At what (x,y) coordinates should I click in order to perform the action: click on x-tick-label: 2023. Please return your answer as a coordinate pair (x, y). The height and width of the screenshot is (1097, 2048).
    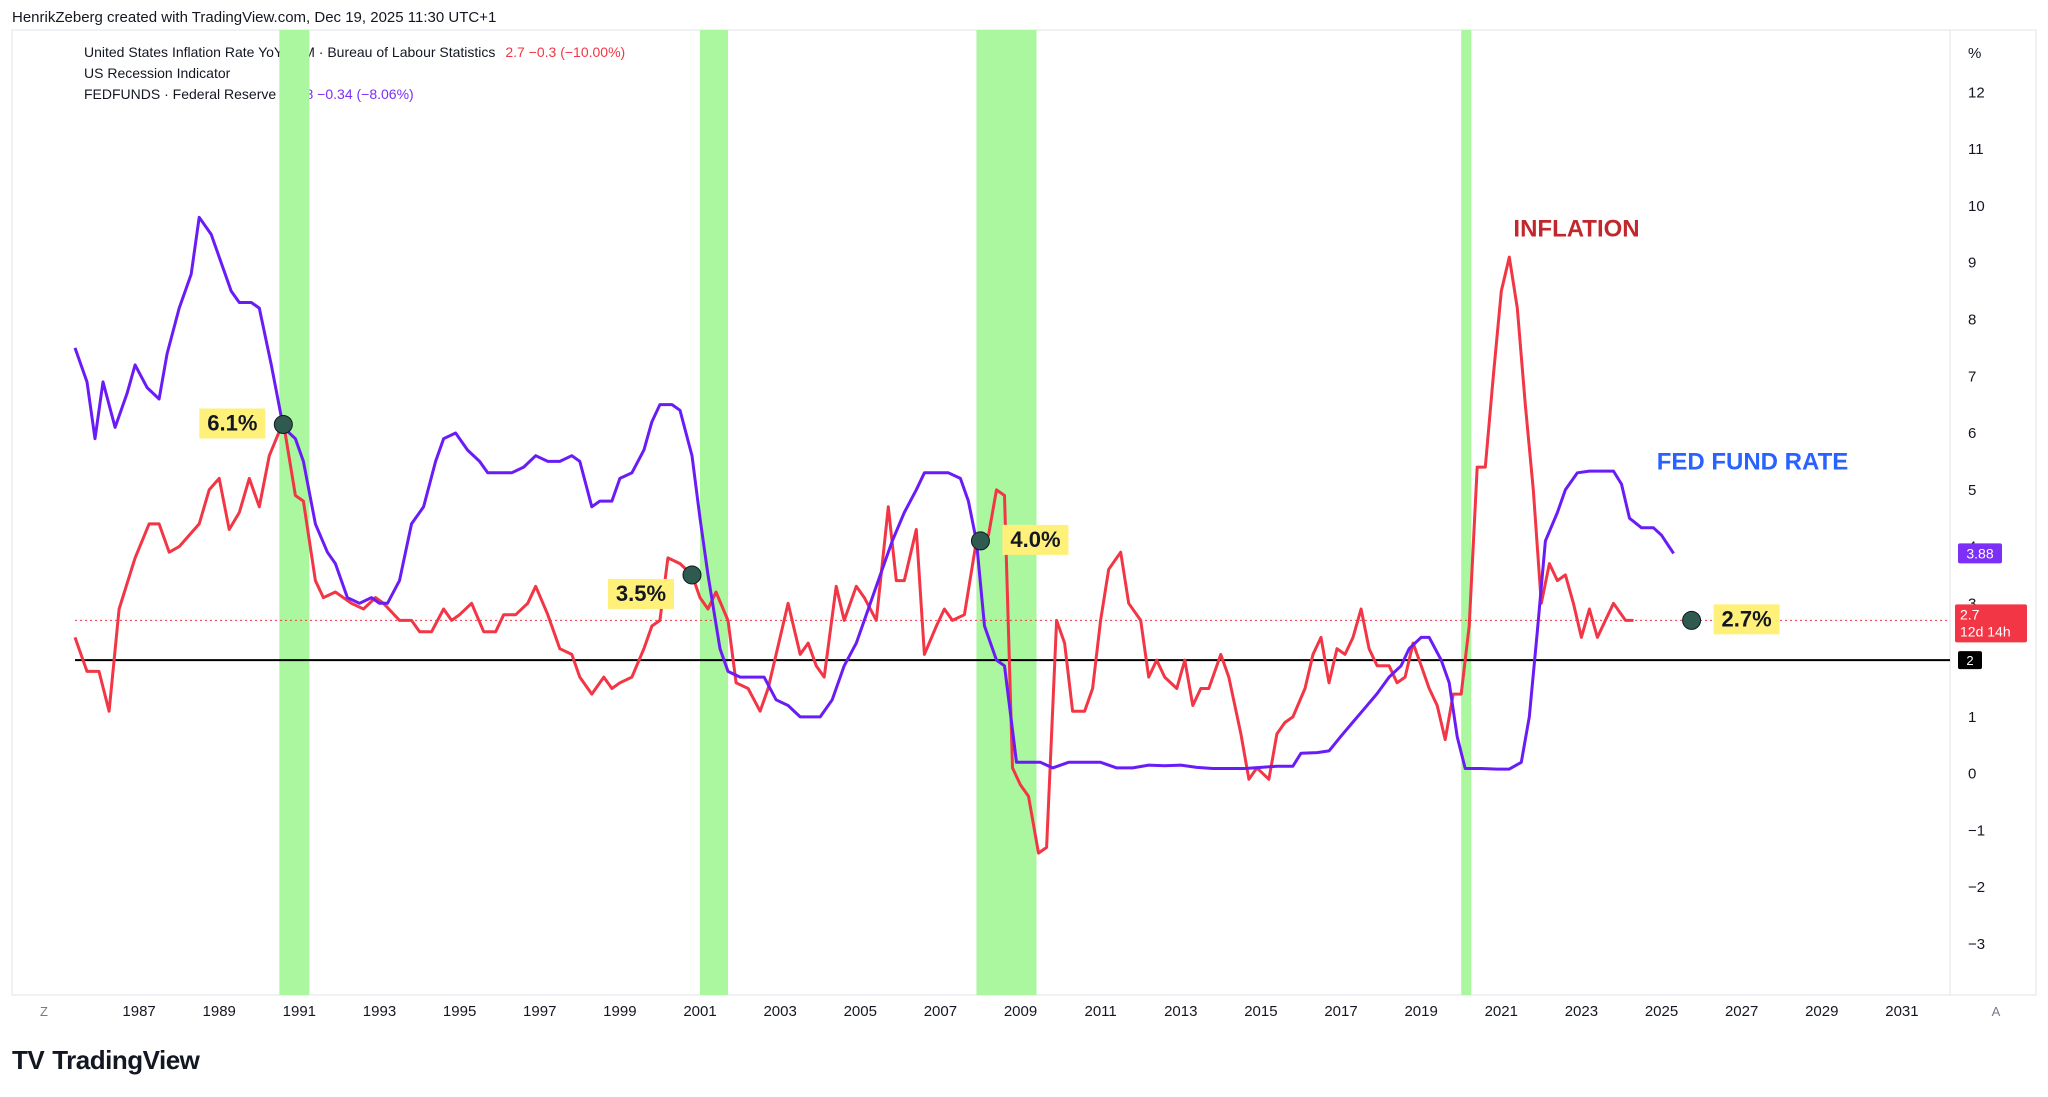
    Looking at the image, I should click on (1581, 1011).